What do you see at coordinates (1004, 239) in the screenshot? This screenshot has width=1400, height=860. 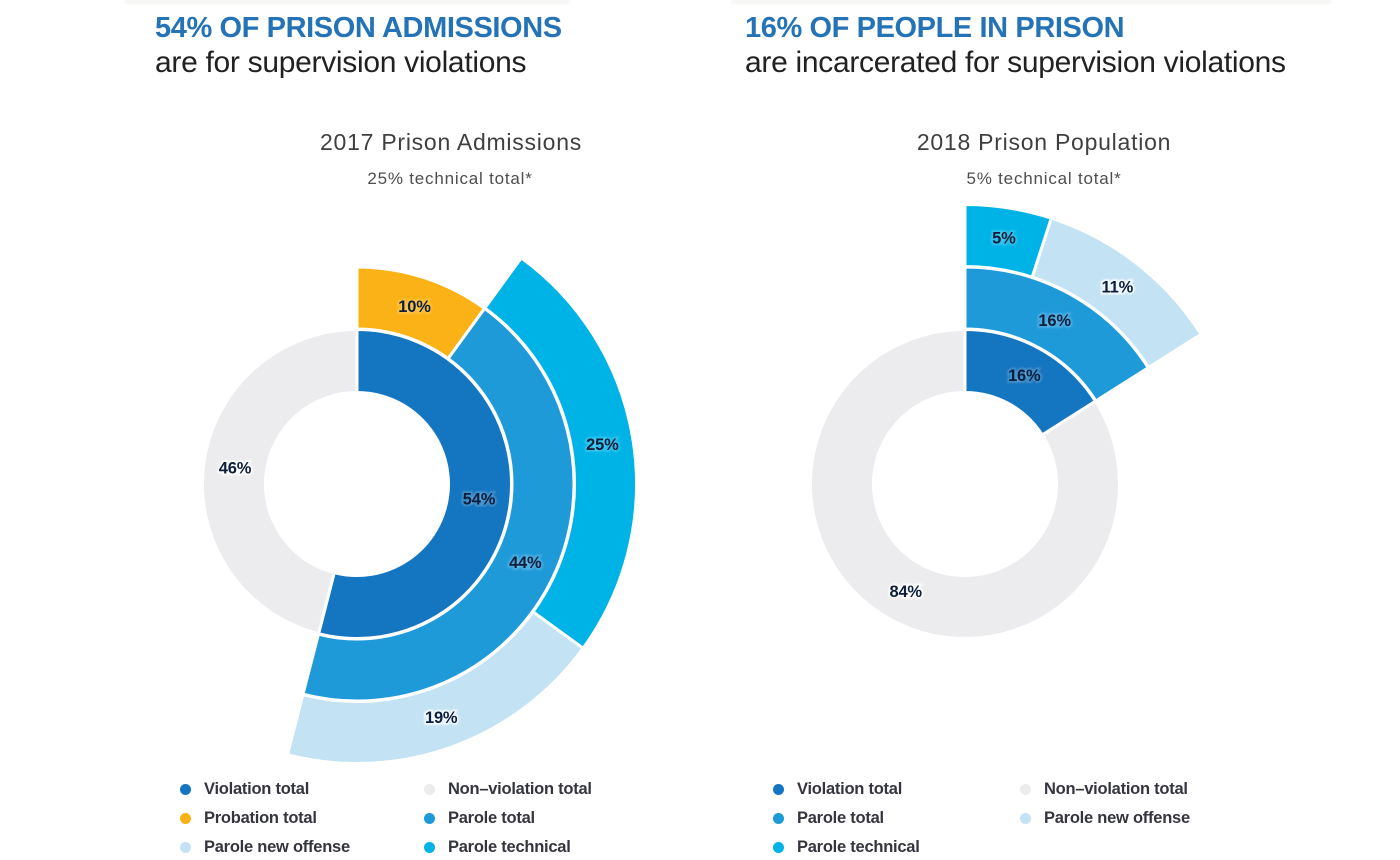 I see `svg-text: 5%` at bounding box center [1004, 239].